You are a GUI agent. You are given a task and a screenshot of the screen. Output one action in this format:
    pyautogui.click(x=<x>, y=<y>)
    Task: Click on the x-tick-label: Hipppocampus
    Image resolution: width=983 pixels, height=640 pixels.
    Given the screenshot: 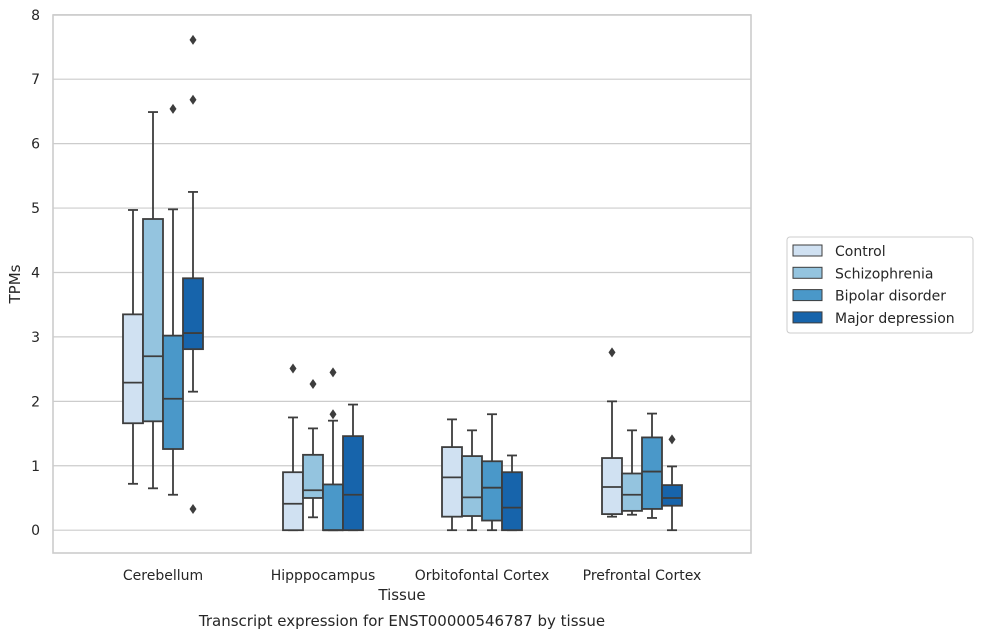 What is the action you would take?
    pyautogui.click(x=323, y=576)
    